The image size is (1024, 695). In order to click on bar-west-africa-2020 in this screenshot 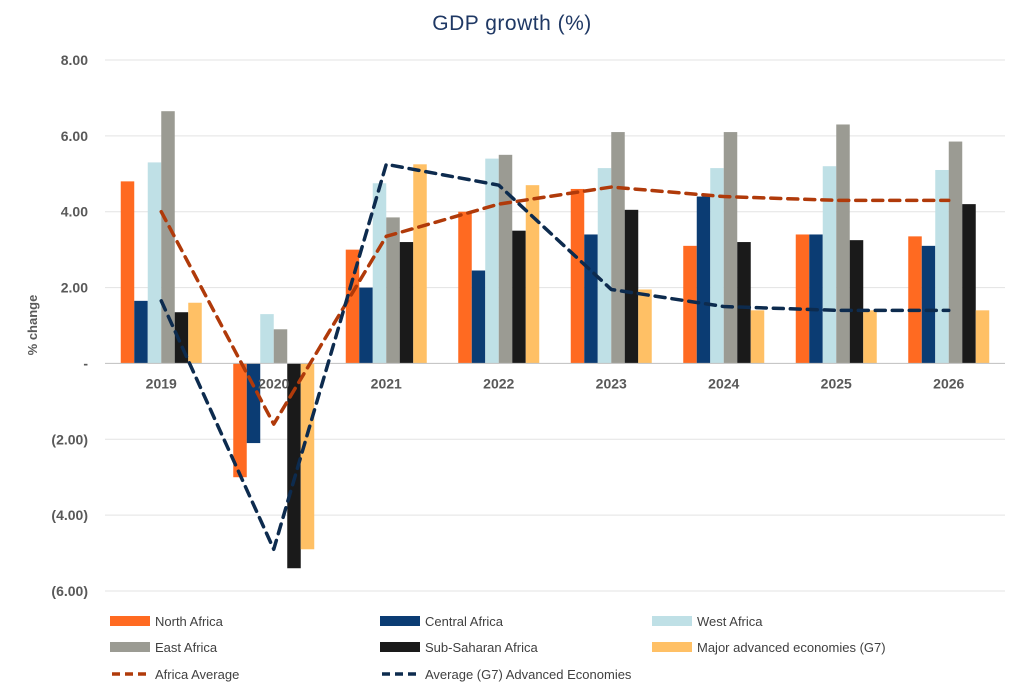, I will do `click(267, 339)`.